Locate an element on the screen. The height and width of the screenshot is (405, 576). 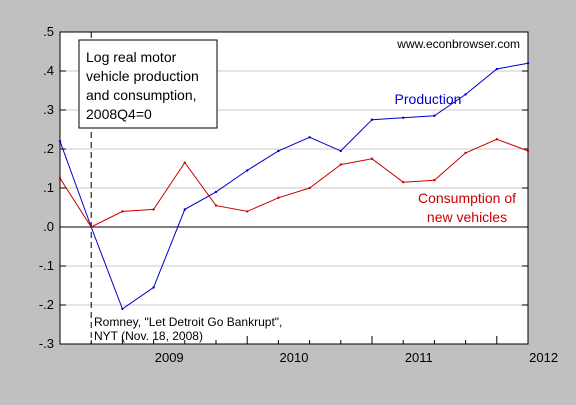
y-tick-label: -.1 is located at coordinates (46, 265).